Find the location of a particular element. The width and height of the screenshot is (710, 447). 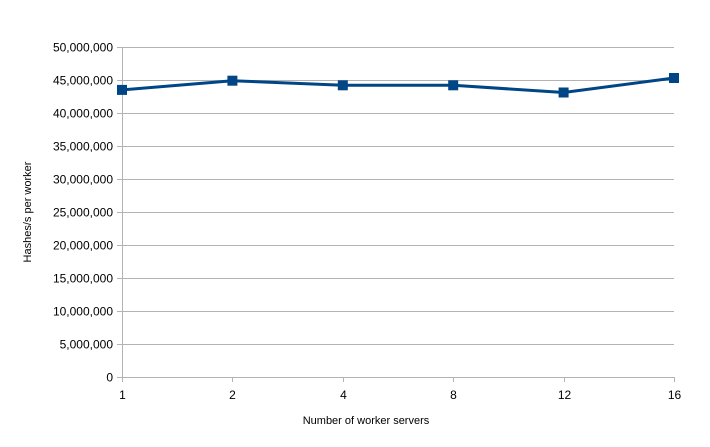

y-tick-label: 45,000,000 is located at coordinates (83, 81).